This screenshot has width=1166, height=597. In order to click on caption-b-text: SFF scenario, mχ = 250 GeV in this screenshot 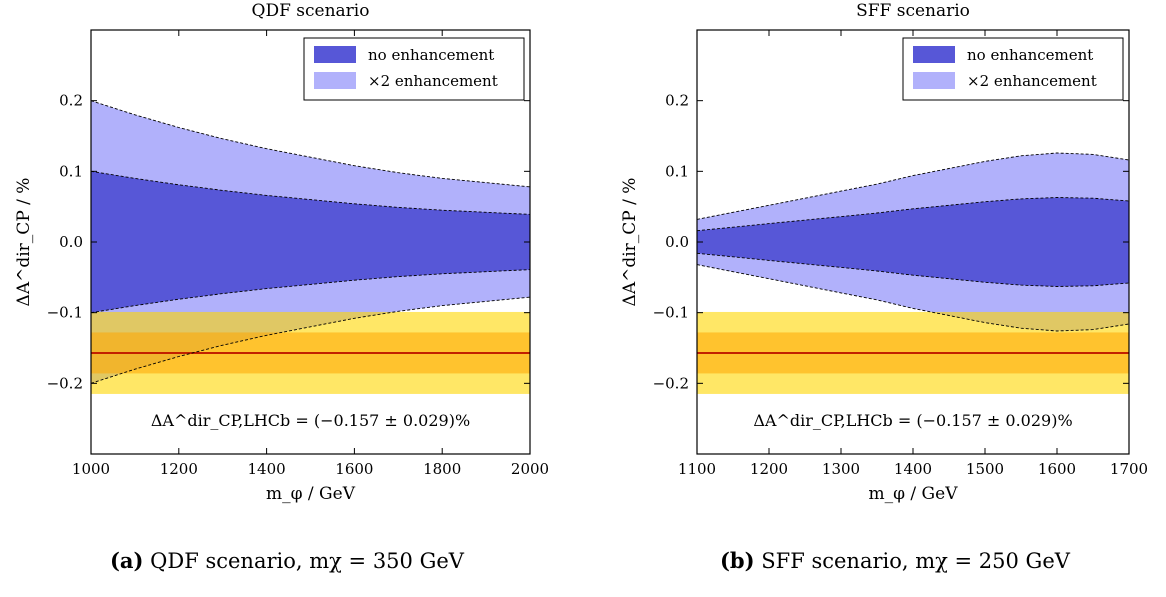, I will do `click(915, 561)`.